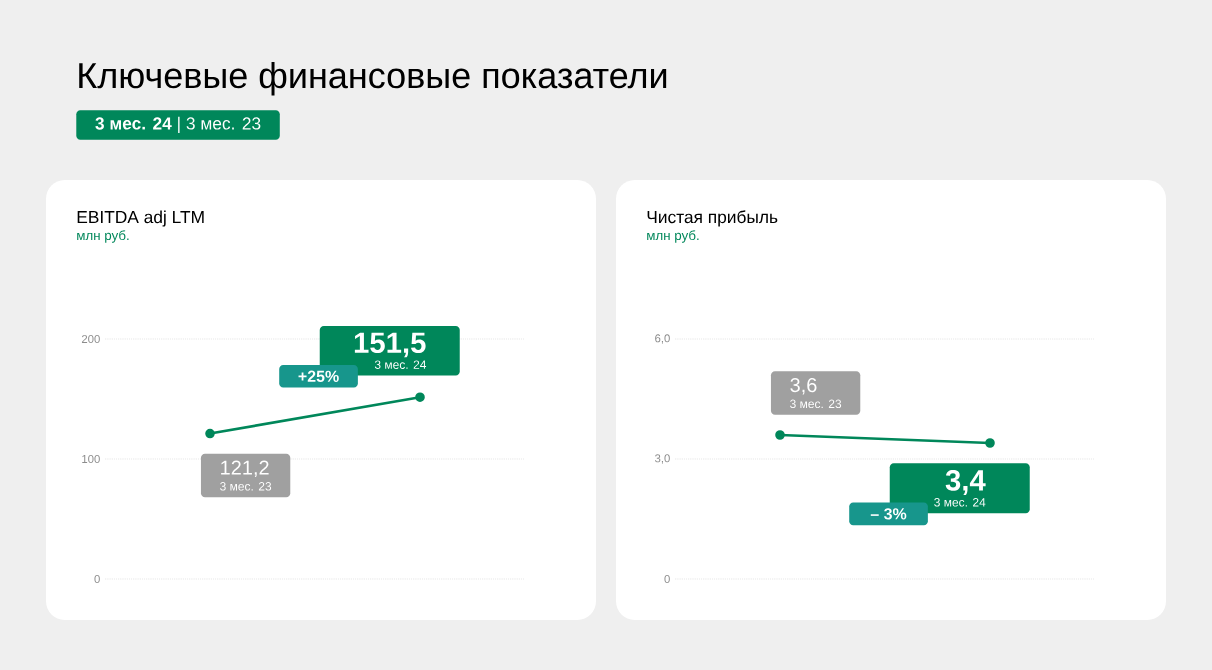 The width and height of the screenshot is (1212, 670). Describe the element at coordinates (140, 218) in the screenshot. I see `chart-title: EBITDA adj LTM` at that location.